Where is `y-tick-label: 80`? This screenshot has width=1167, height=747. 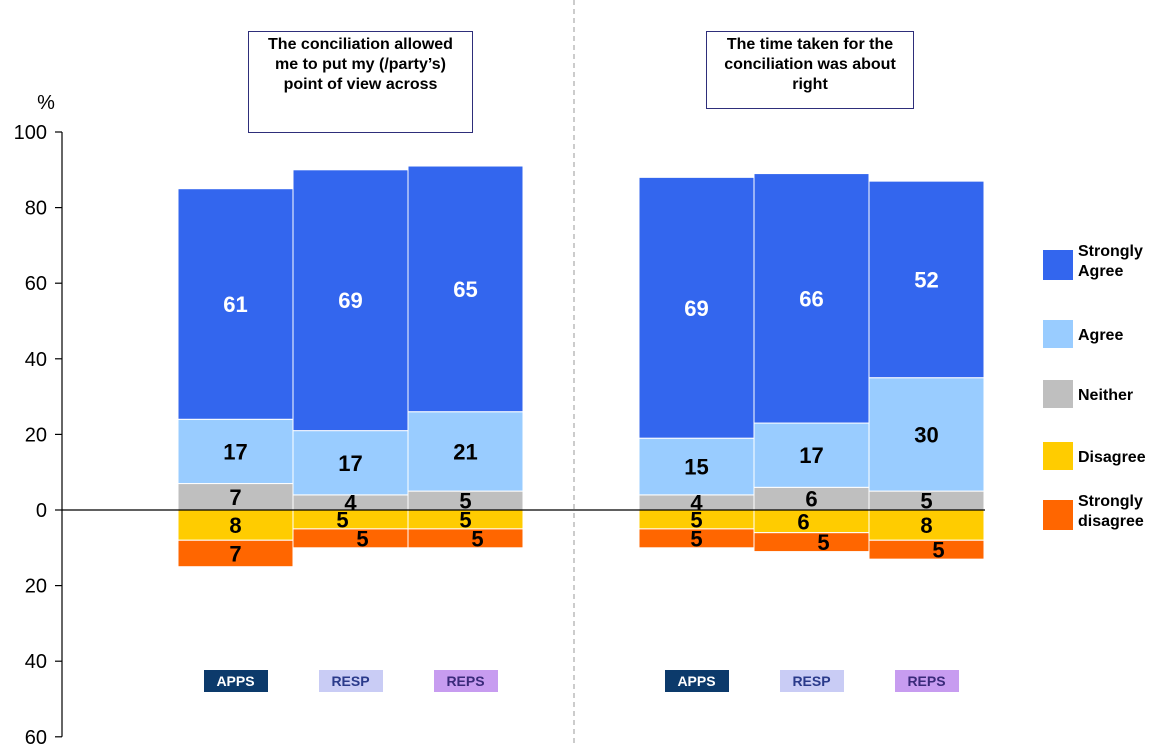
y-tick-label: 80 is located at coordinates (36, 209).